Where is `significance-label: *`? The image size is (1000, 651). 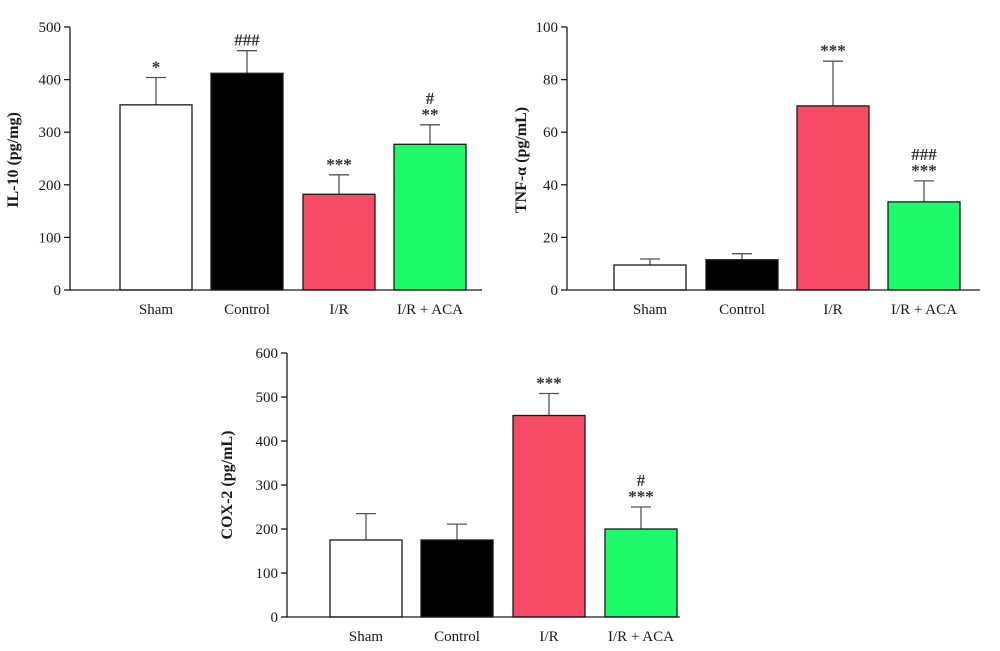
significance-label: * is located at coordinates (156, 66).